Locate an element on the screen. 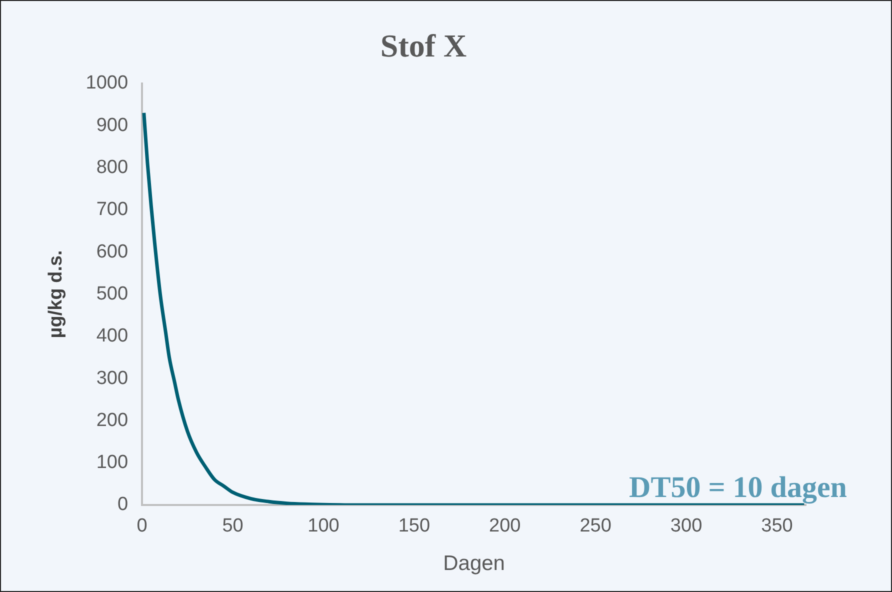 The image size is (892, 592). y-tick-label: 0 is located at coordinates (122, 505).